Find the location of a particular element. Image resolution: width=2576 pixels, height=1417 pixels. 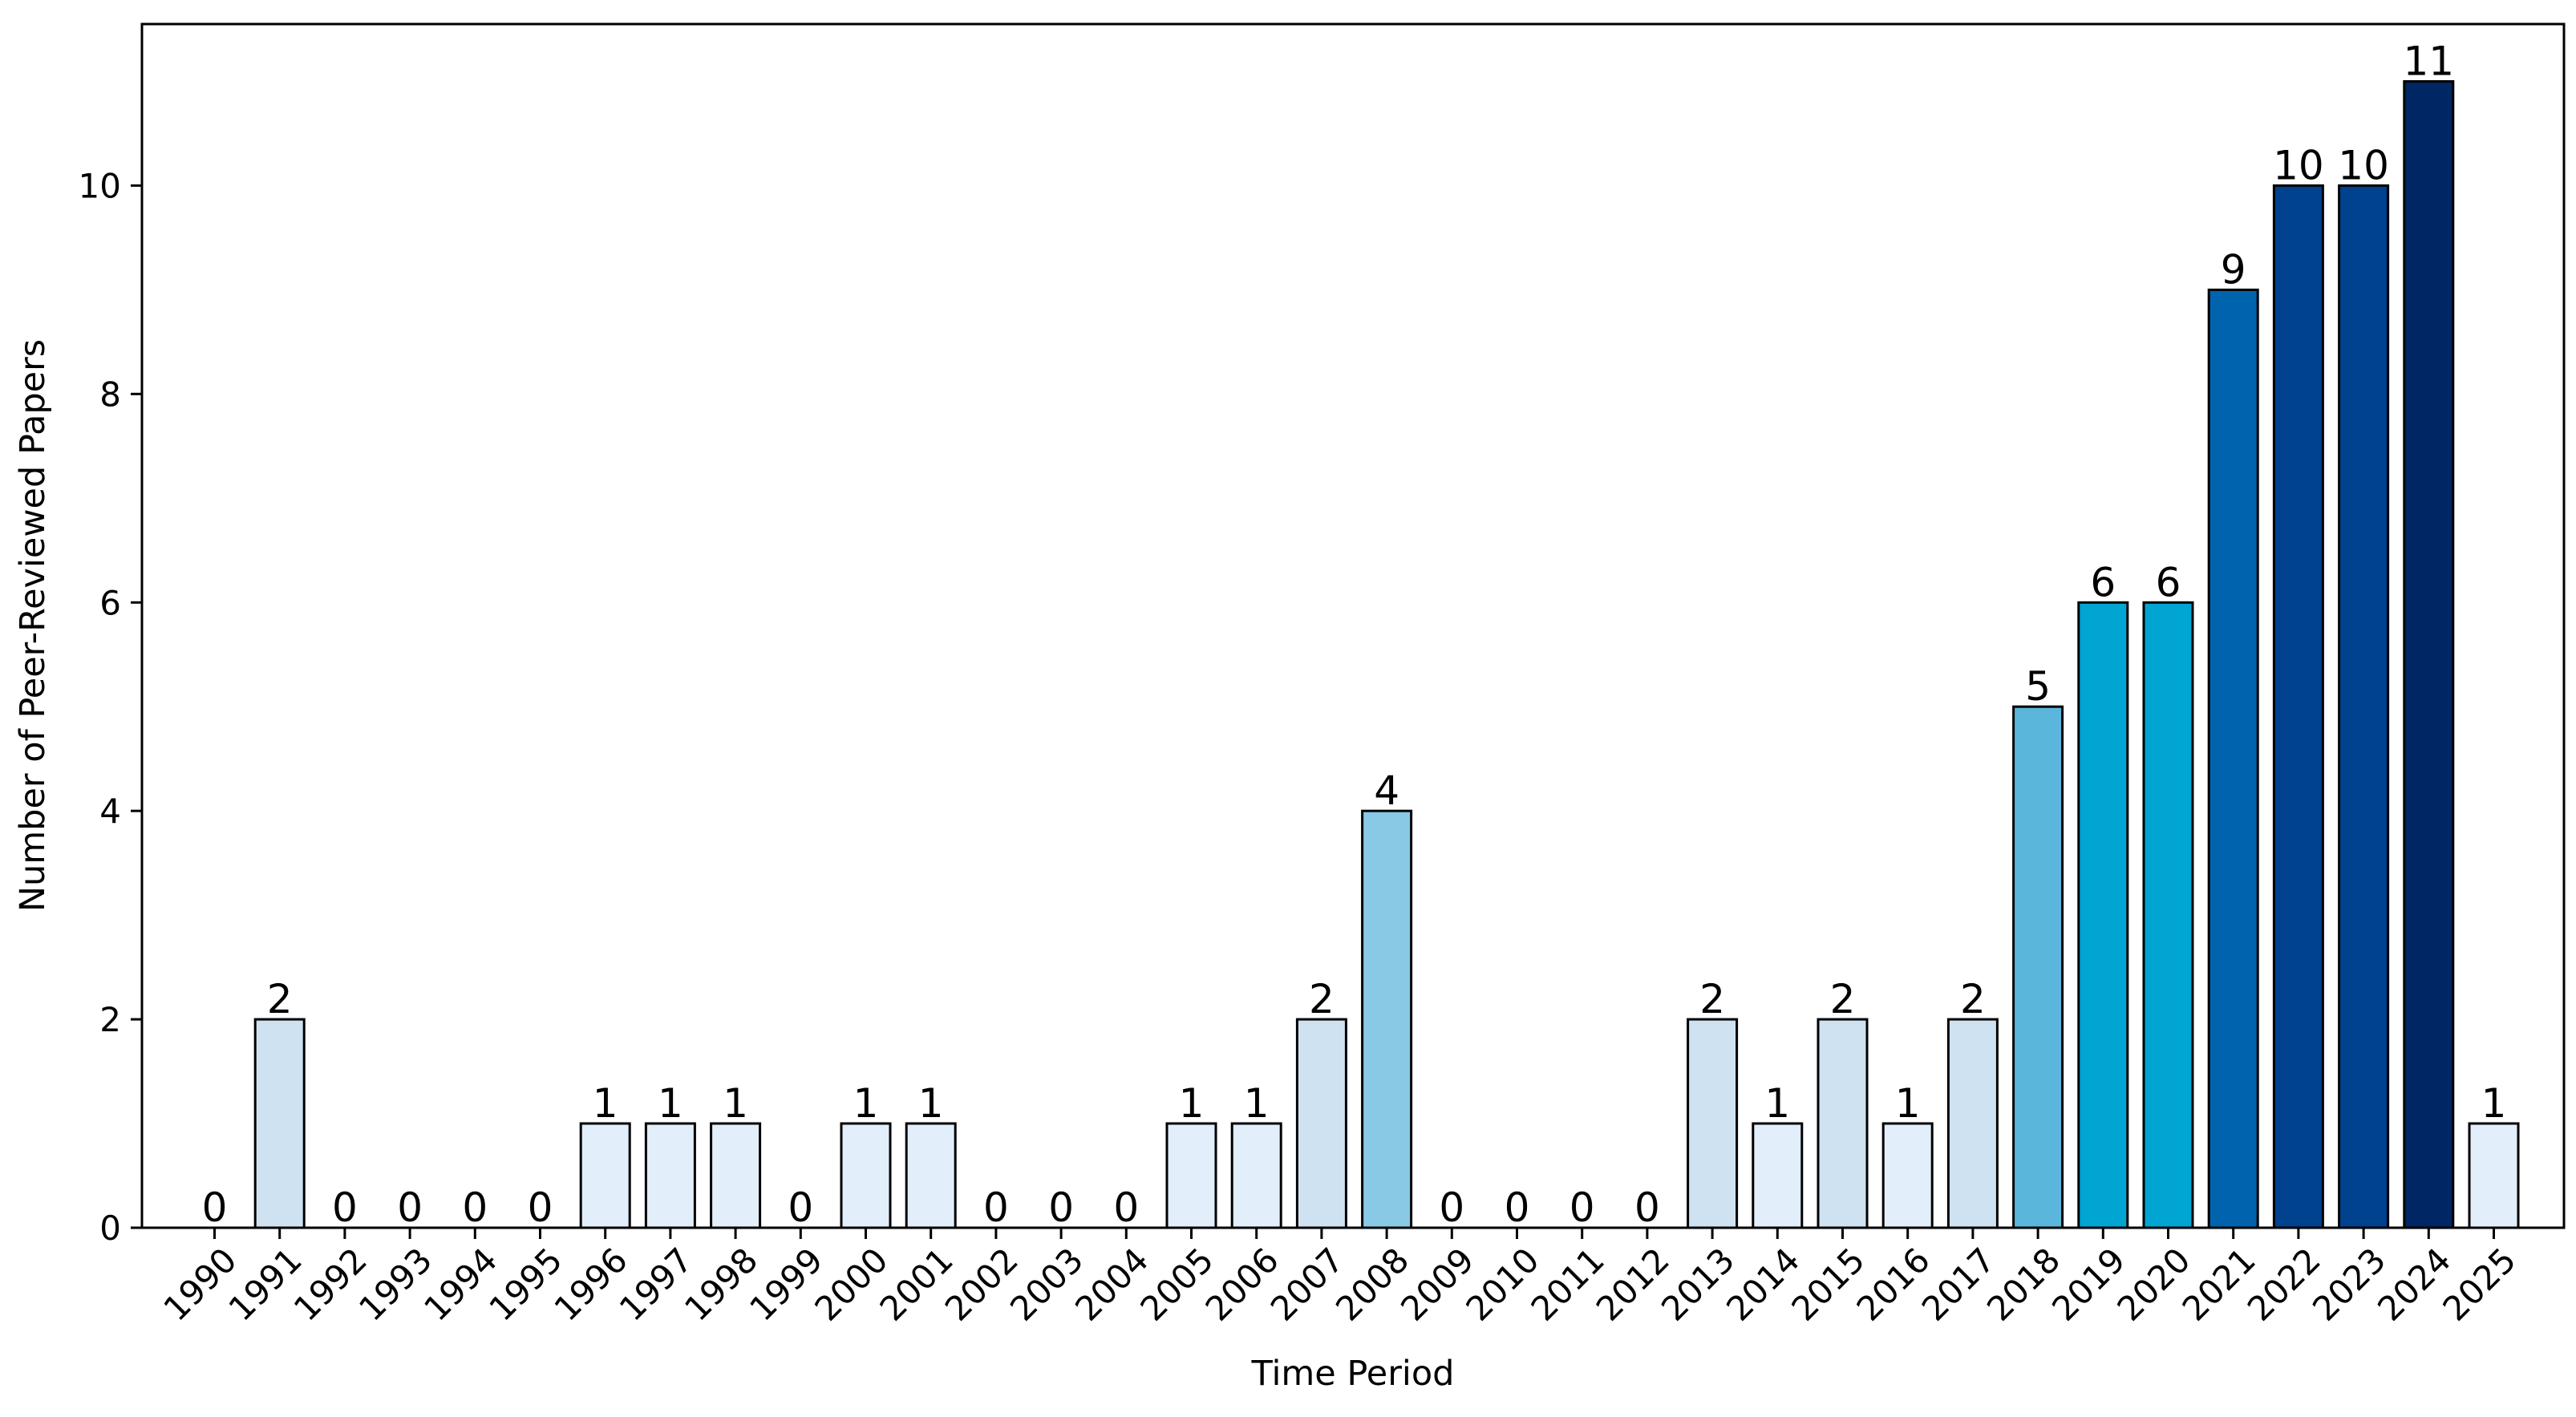

x-tick-label-2020: 2020 is located at coordinates (2153, 1284).